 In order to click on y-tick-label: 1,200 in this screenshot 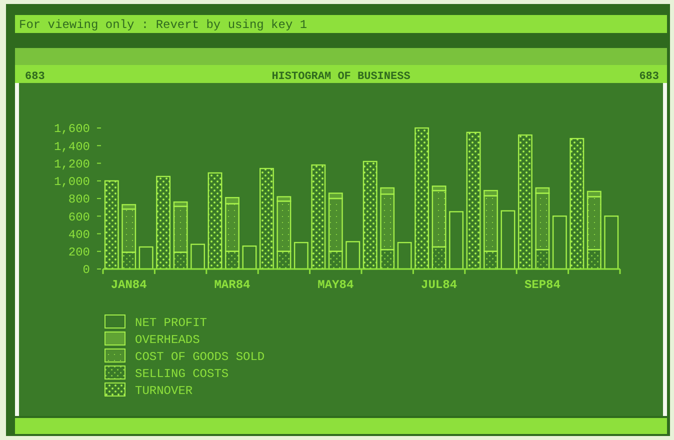, I will do `click(72, 164)`.